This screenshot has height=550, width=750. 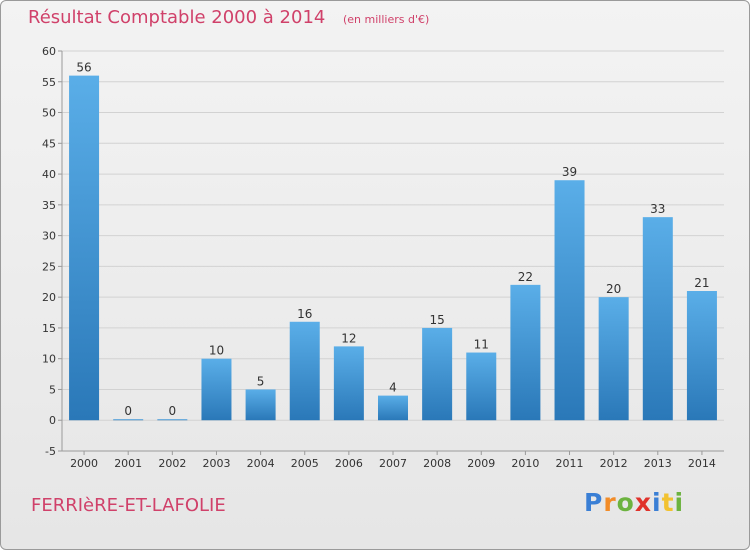 What do you see at coordinates (436, 320) in the screenshot?
I see `data-label-2008: 15` at bounding box center [436, 320].